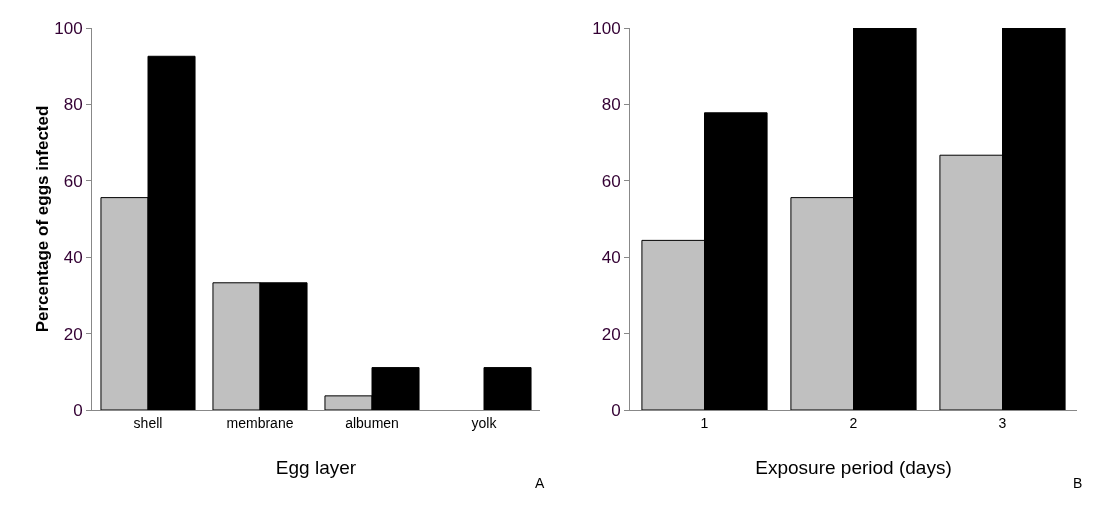  Describe the element at coordinates (372, 422) in the screenshot. I see `x-tick-label: albumen` at that location.